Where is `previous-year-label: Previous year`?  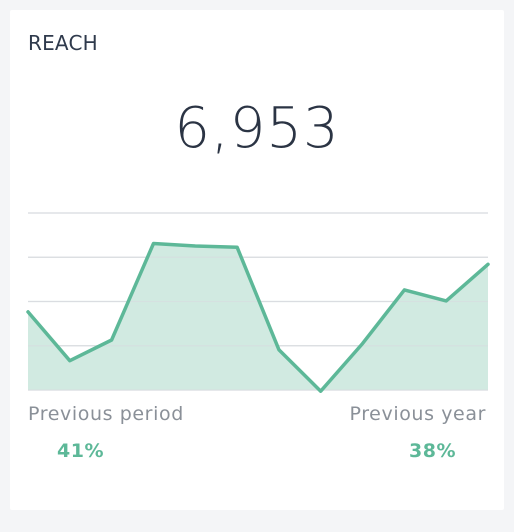 previous-year-label: Previous year is located at coordinates (417, 414).